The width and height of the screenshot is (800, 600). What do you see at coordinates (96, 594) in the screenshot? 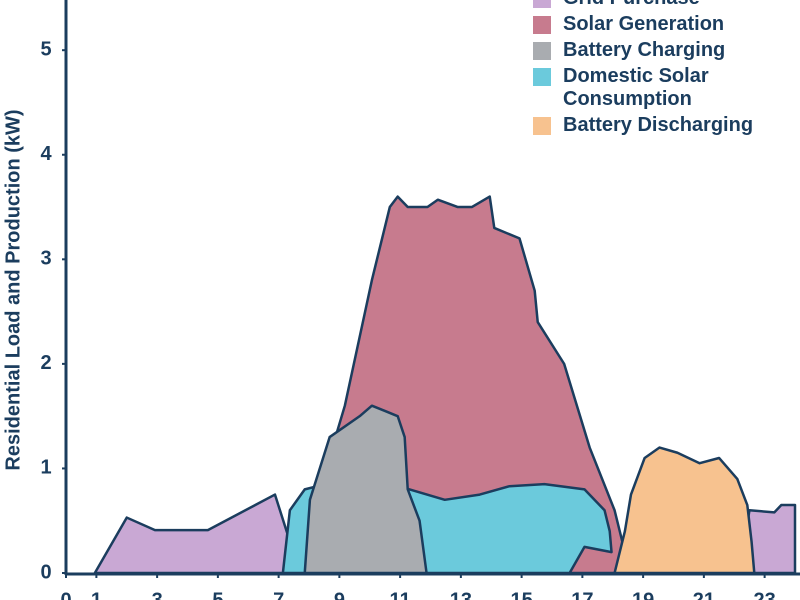
I see `x-tick-label: 1` at bounding box center [96, 594].